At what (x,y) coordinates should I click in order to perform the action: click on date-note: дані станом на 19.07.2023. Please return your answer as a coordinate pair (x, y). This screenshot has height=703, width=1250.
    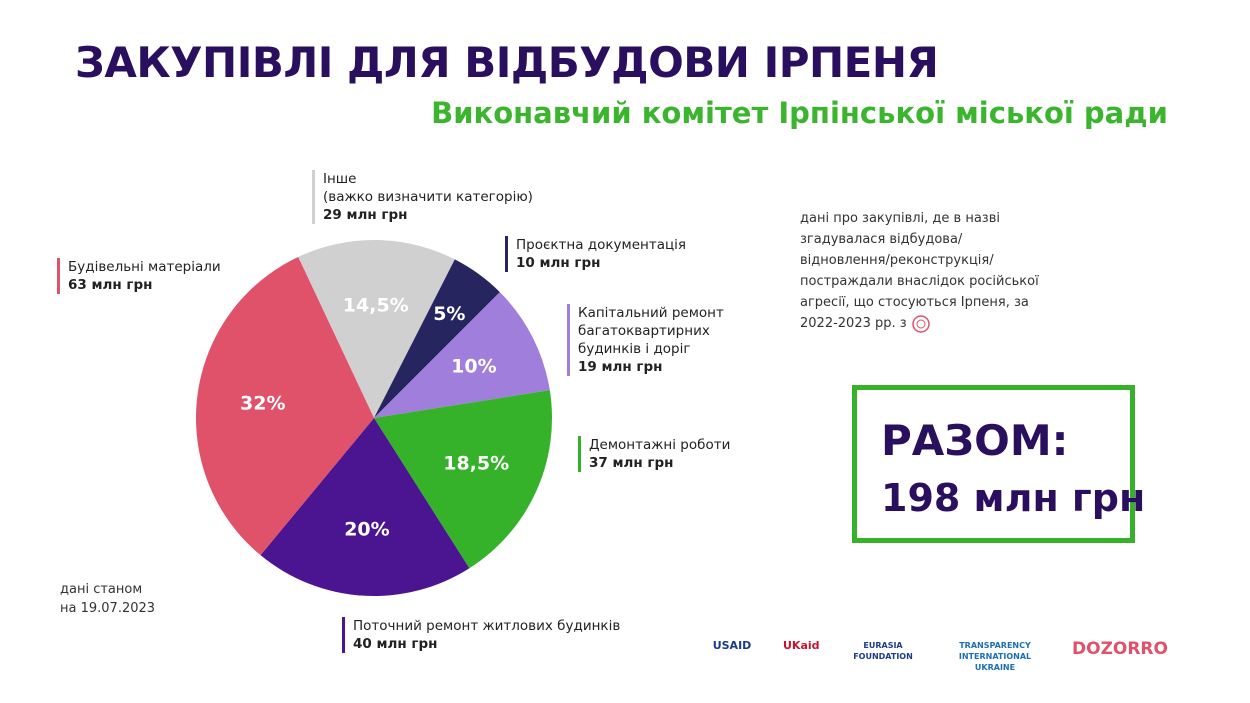
    Looking at the image, I should click on (108, 599).